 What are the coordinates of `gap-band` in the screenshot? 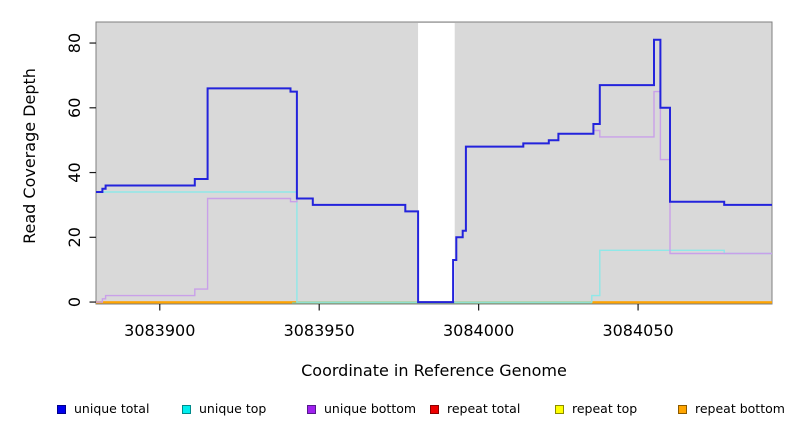 It's located at (436, 163).